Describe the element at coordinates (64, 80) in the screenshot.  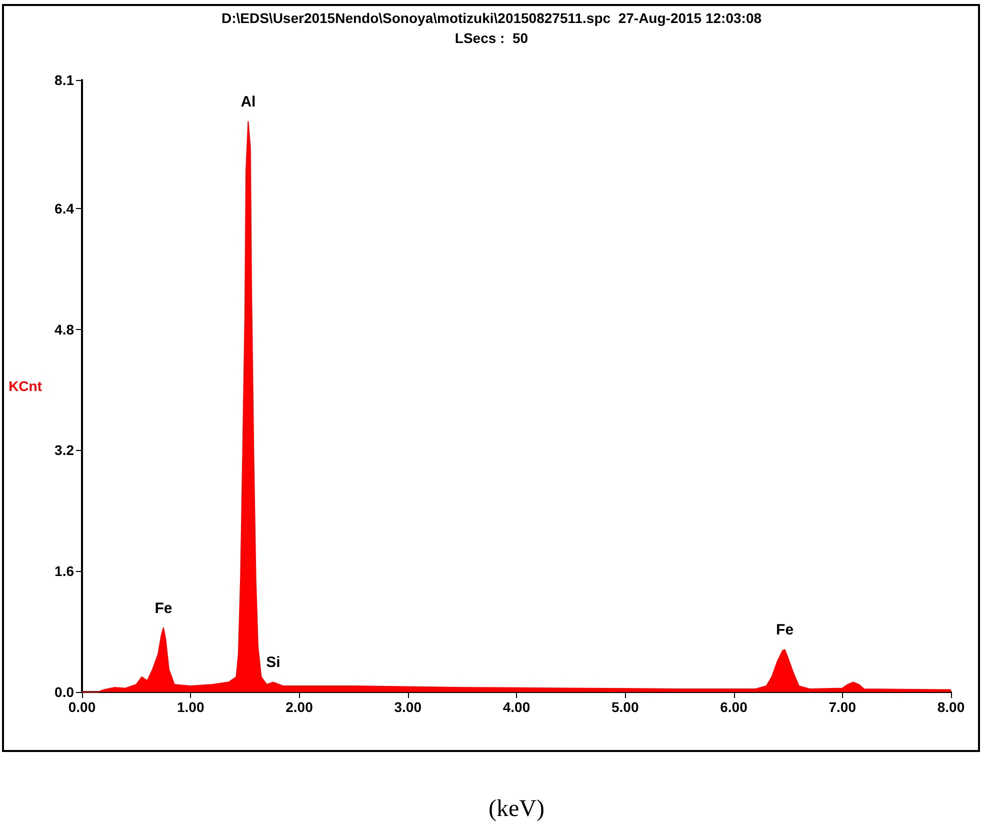
I see `y-tick-label: 8.1` at that location.